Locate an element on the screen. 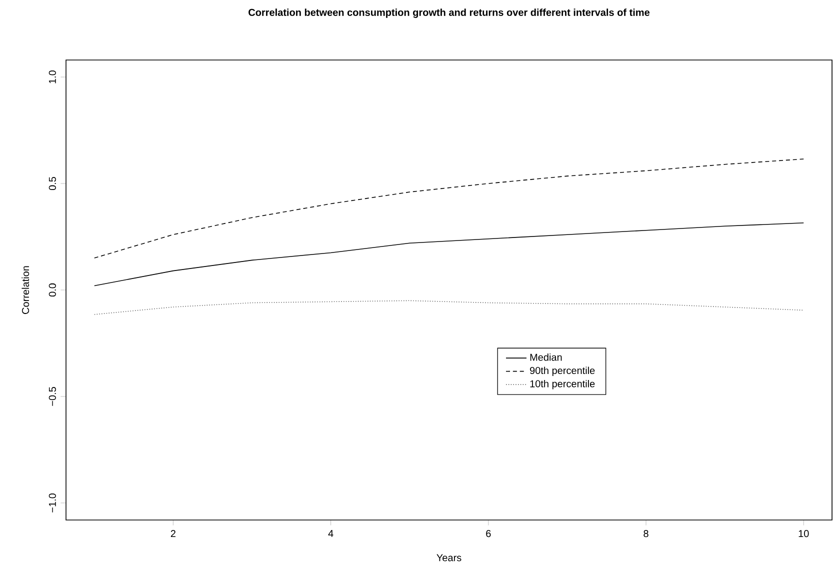 The width and height of the screenshot is (833, 580). y-tick-label: 1.0 is located at coordinates (52, 77).